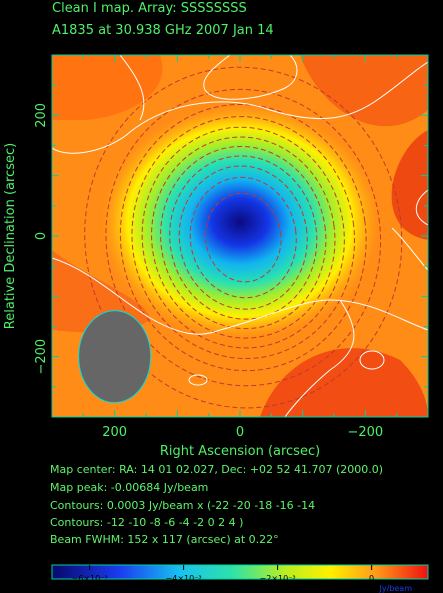  What do you see at coordinates (41, 236) in the screenshot?
I see `y-tick-label: 0` at bounding box center [41, 236].